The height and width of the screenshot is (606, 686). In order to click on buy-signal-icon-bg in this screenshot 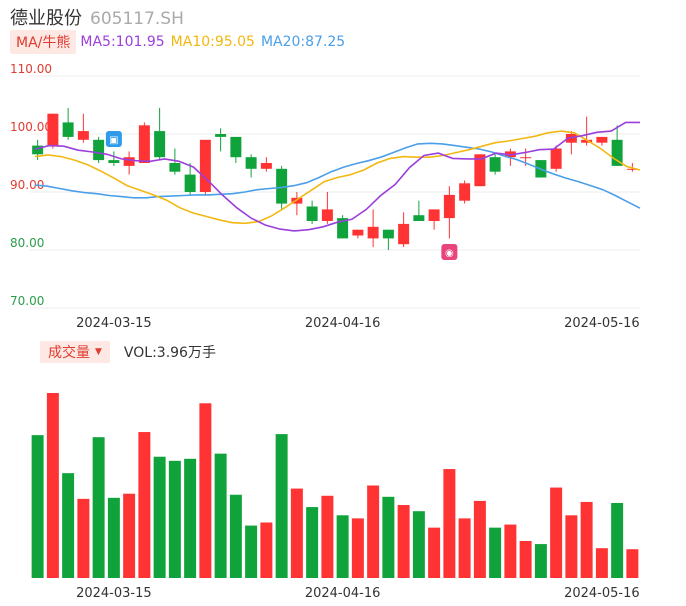, I will do `click(113, 139)`.